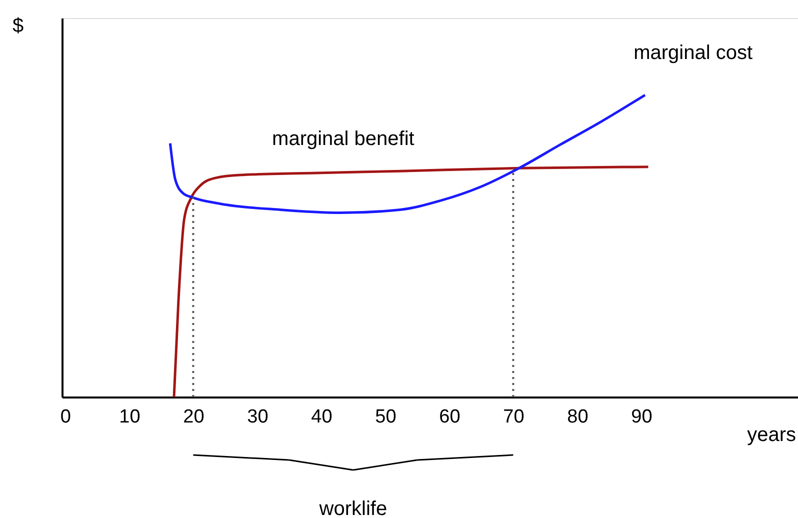 This screenshot has width=798, height=518. Describe the element at coordinates (193, 417) in the screenshot. I see `x-tick-label: 20` at that location.